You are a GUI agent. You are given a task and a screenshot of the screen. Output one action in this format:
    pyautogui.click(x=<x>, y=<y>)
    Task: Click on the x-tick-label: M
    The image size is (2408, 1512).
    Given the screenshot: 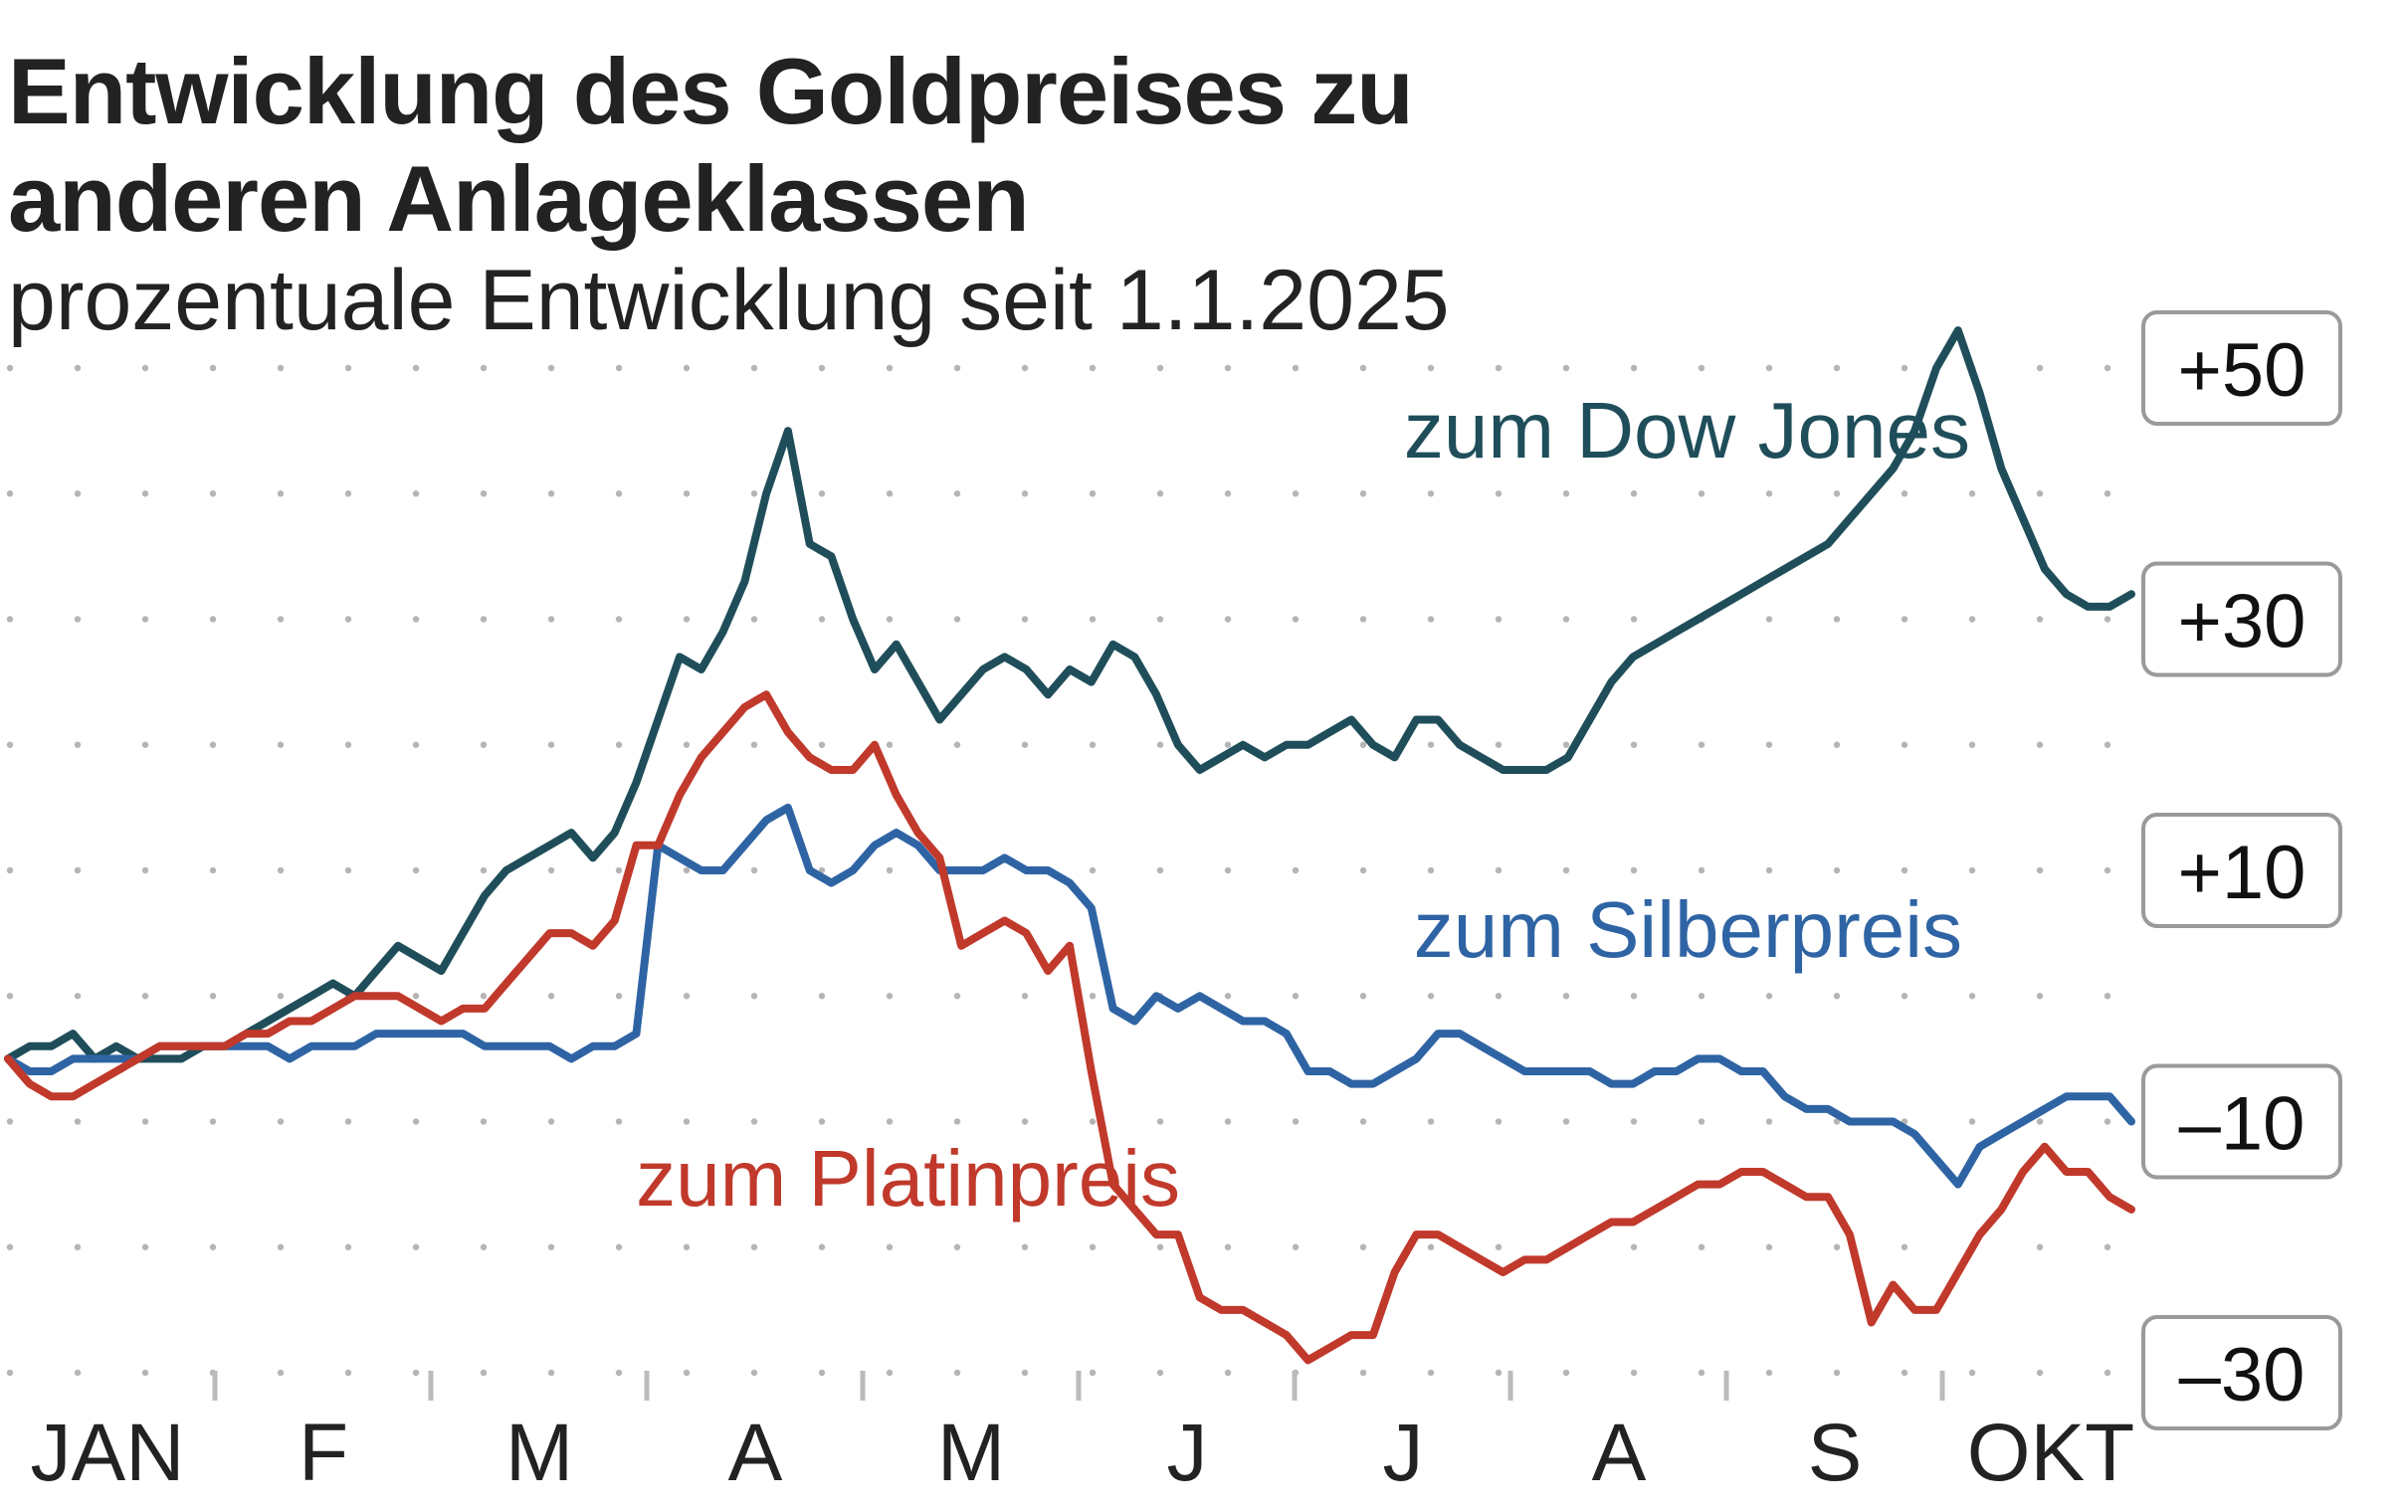 What is the action you would take?
    pyautogui.click(x=971, y=1453)
    